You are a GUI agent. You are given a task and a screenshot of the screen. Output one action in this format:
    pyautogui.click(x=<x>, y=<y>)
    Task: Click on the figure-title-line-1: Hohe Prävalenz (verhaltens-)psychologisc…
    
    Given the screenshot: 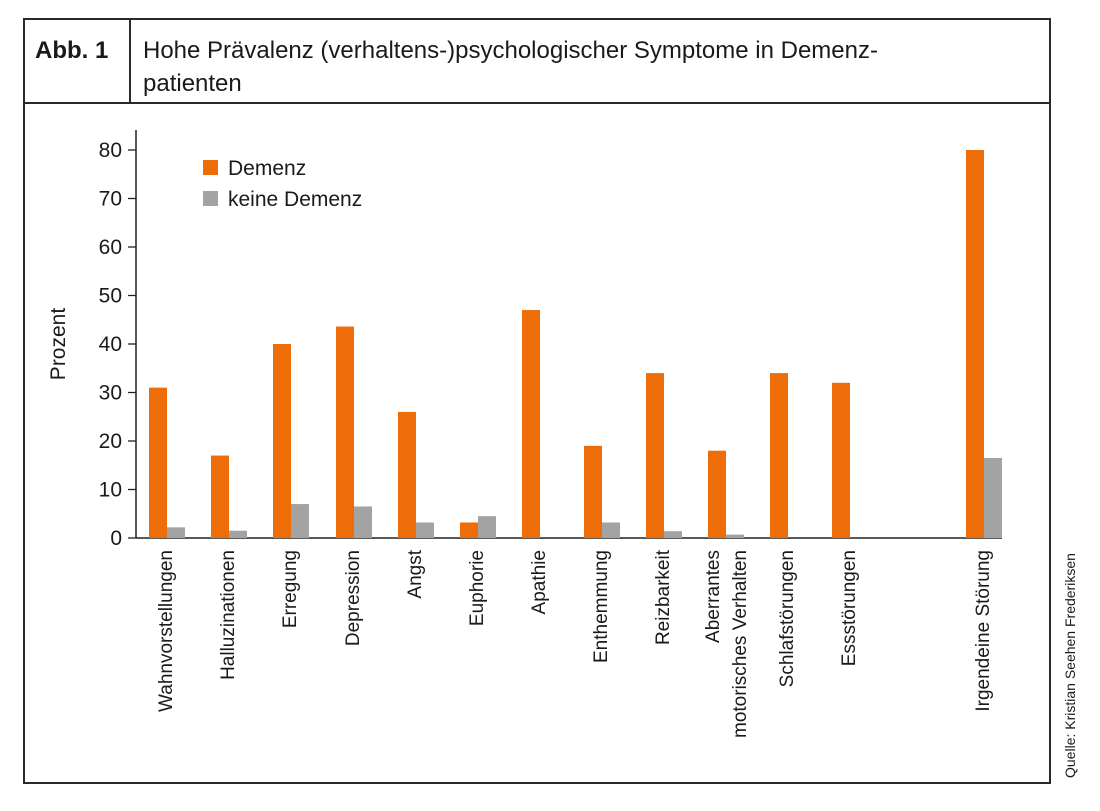 What is the action you would take?
    pyautogui.click(x=510, y=50)
    